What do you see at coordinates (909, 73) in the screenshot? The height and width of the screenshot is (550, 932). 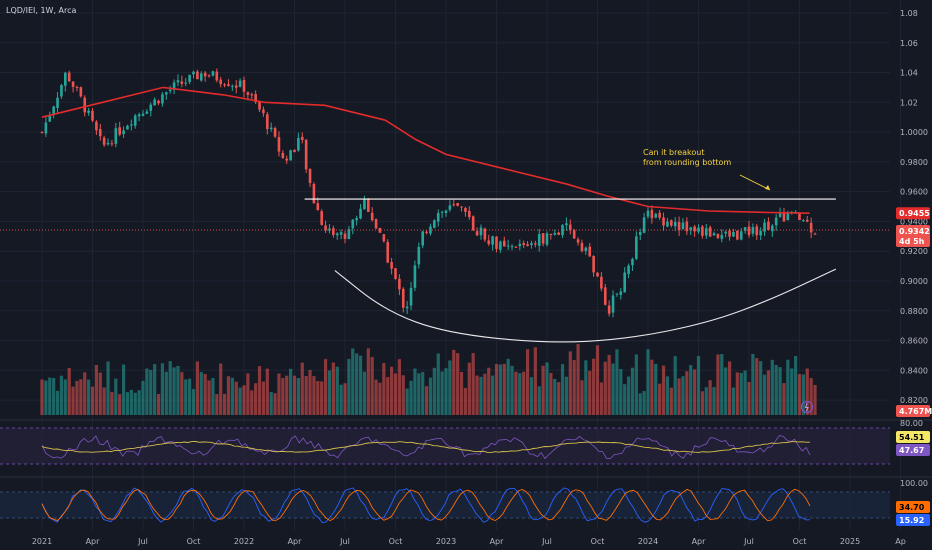 I see `y-tick-label: 1.04` at bounding box center [909, 73].